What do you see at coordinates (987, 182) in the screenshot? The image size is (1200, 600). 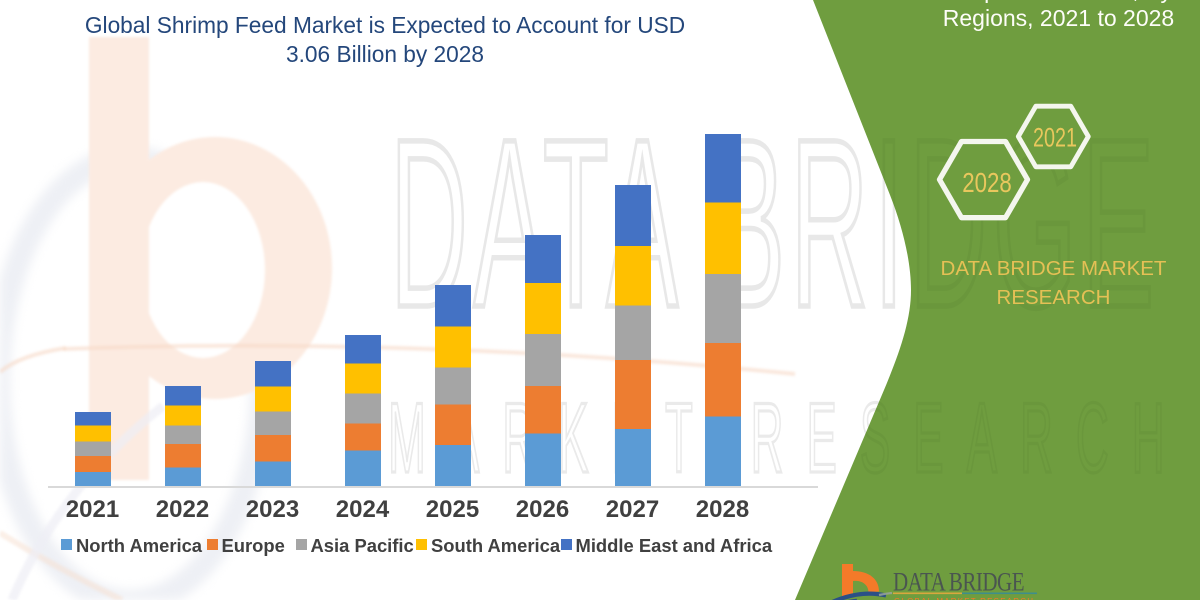 I see `svg-text: 2028` at bounding box center [987, 182].